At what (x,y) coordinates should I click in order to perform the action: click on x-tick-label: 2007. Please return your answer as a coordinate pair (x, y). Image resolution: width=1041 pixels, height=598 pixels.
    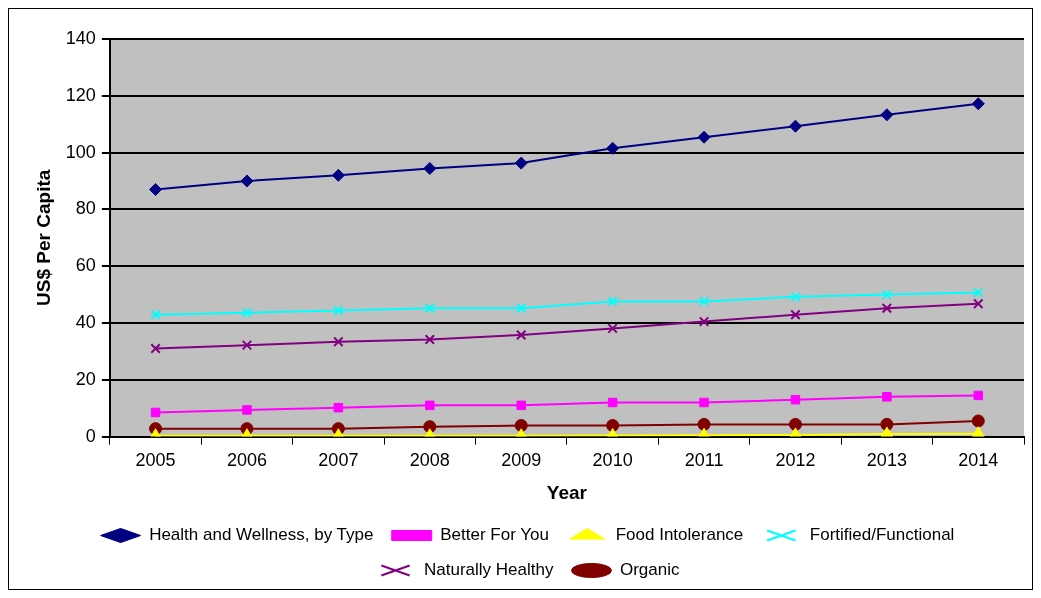
    Looking at the image, I should click on (338, 460).